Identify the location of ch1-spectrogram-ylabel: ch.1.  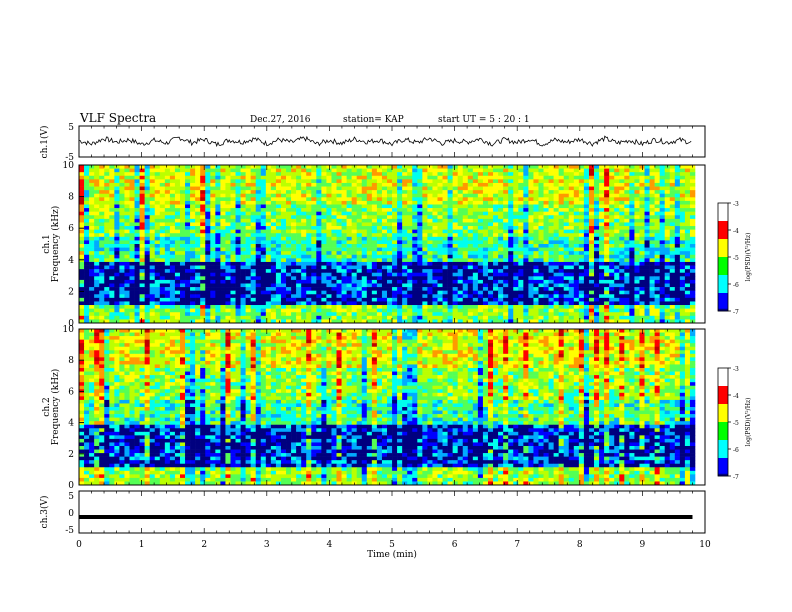
(47, 243).